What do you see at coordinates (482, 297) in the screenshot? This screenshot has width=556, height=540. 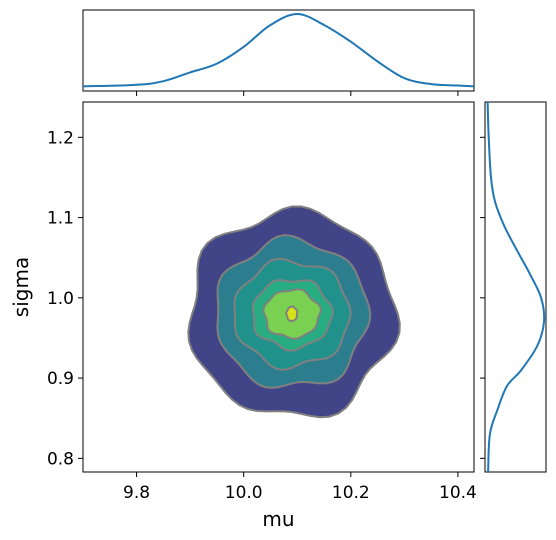 I see `marginal-y-ticks` at bounding box center [482, 297].